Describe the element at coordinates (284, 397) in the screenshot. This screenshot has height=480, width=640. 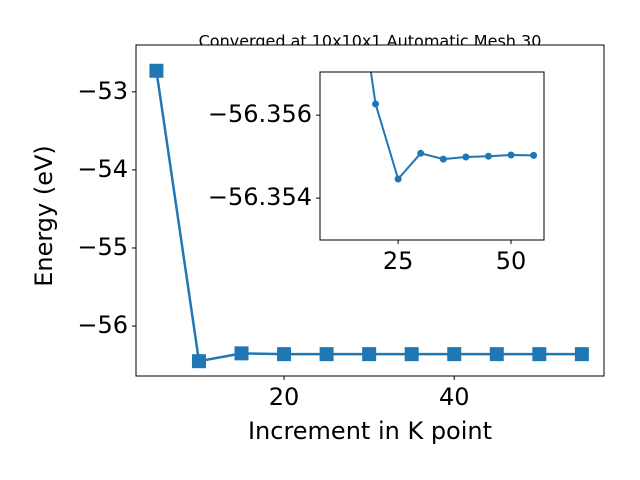
I see `x-tick-label: 20` at that location.